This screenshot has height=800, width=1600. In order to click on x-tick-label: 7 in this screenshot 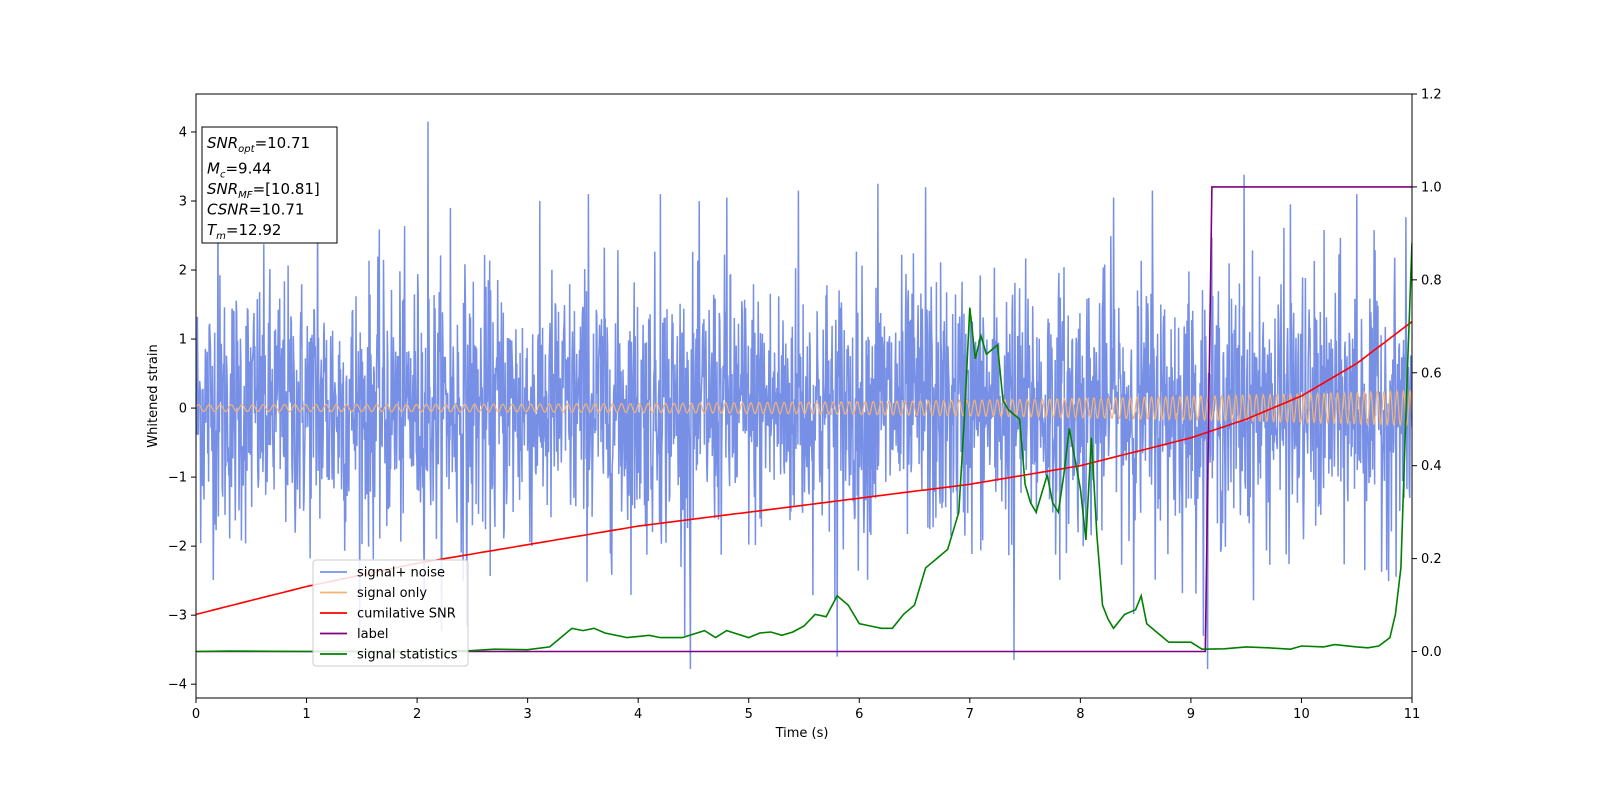, I will do `click(970, 714)`.